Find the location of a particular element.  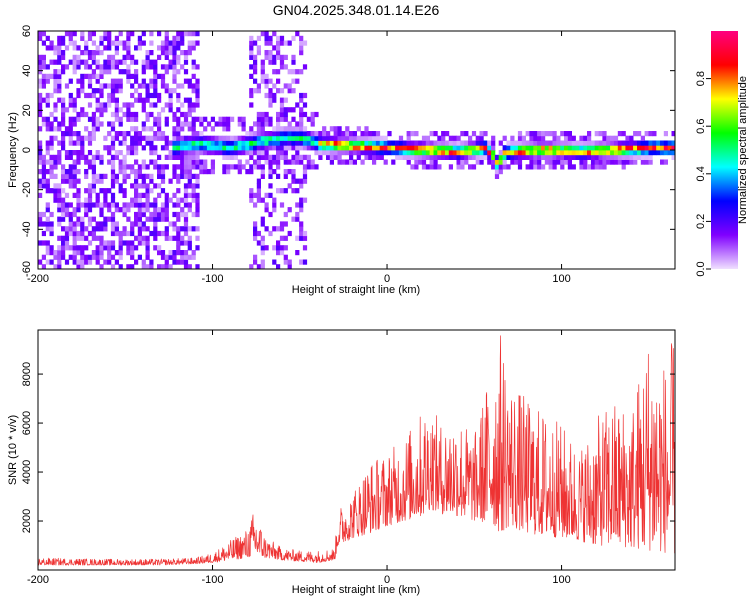

snr-x-tick-label: 0 is located at coordinates (387, 580).